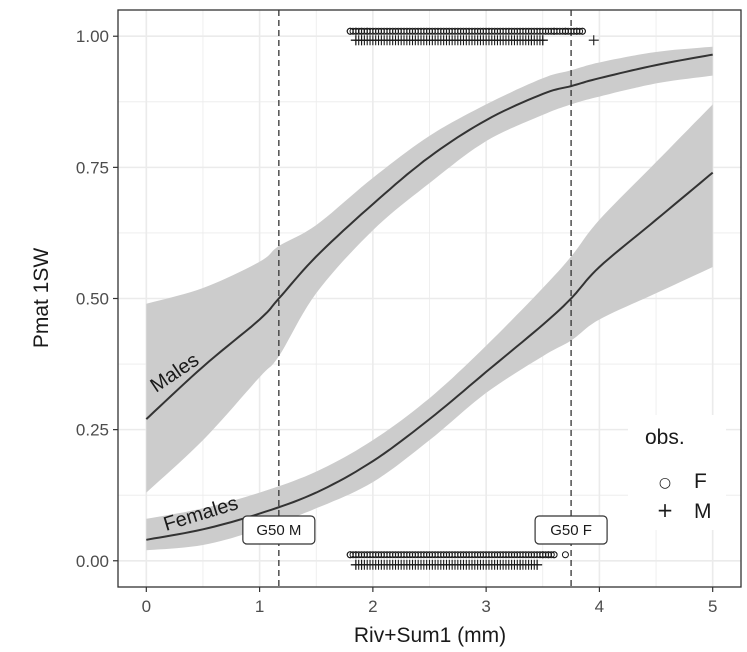  I want to click on y-tick-label: 0.75, so click(92, 167).